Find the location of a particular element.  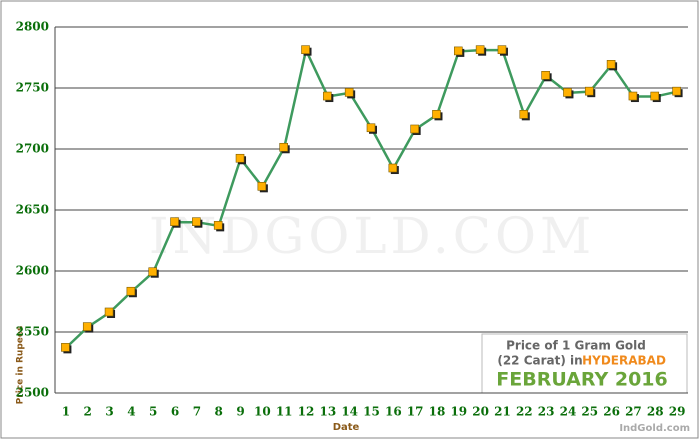

x-tick-label: 16 is located at coordinates (393, 412).